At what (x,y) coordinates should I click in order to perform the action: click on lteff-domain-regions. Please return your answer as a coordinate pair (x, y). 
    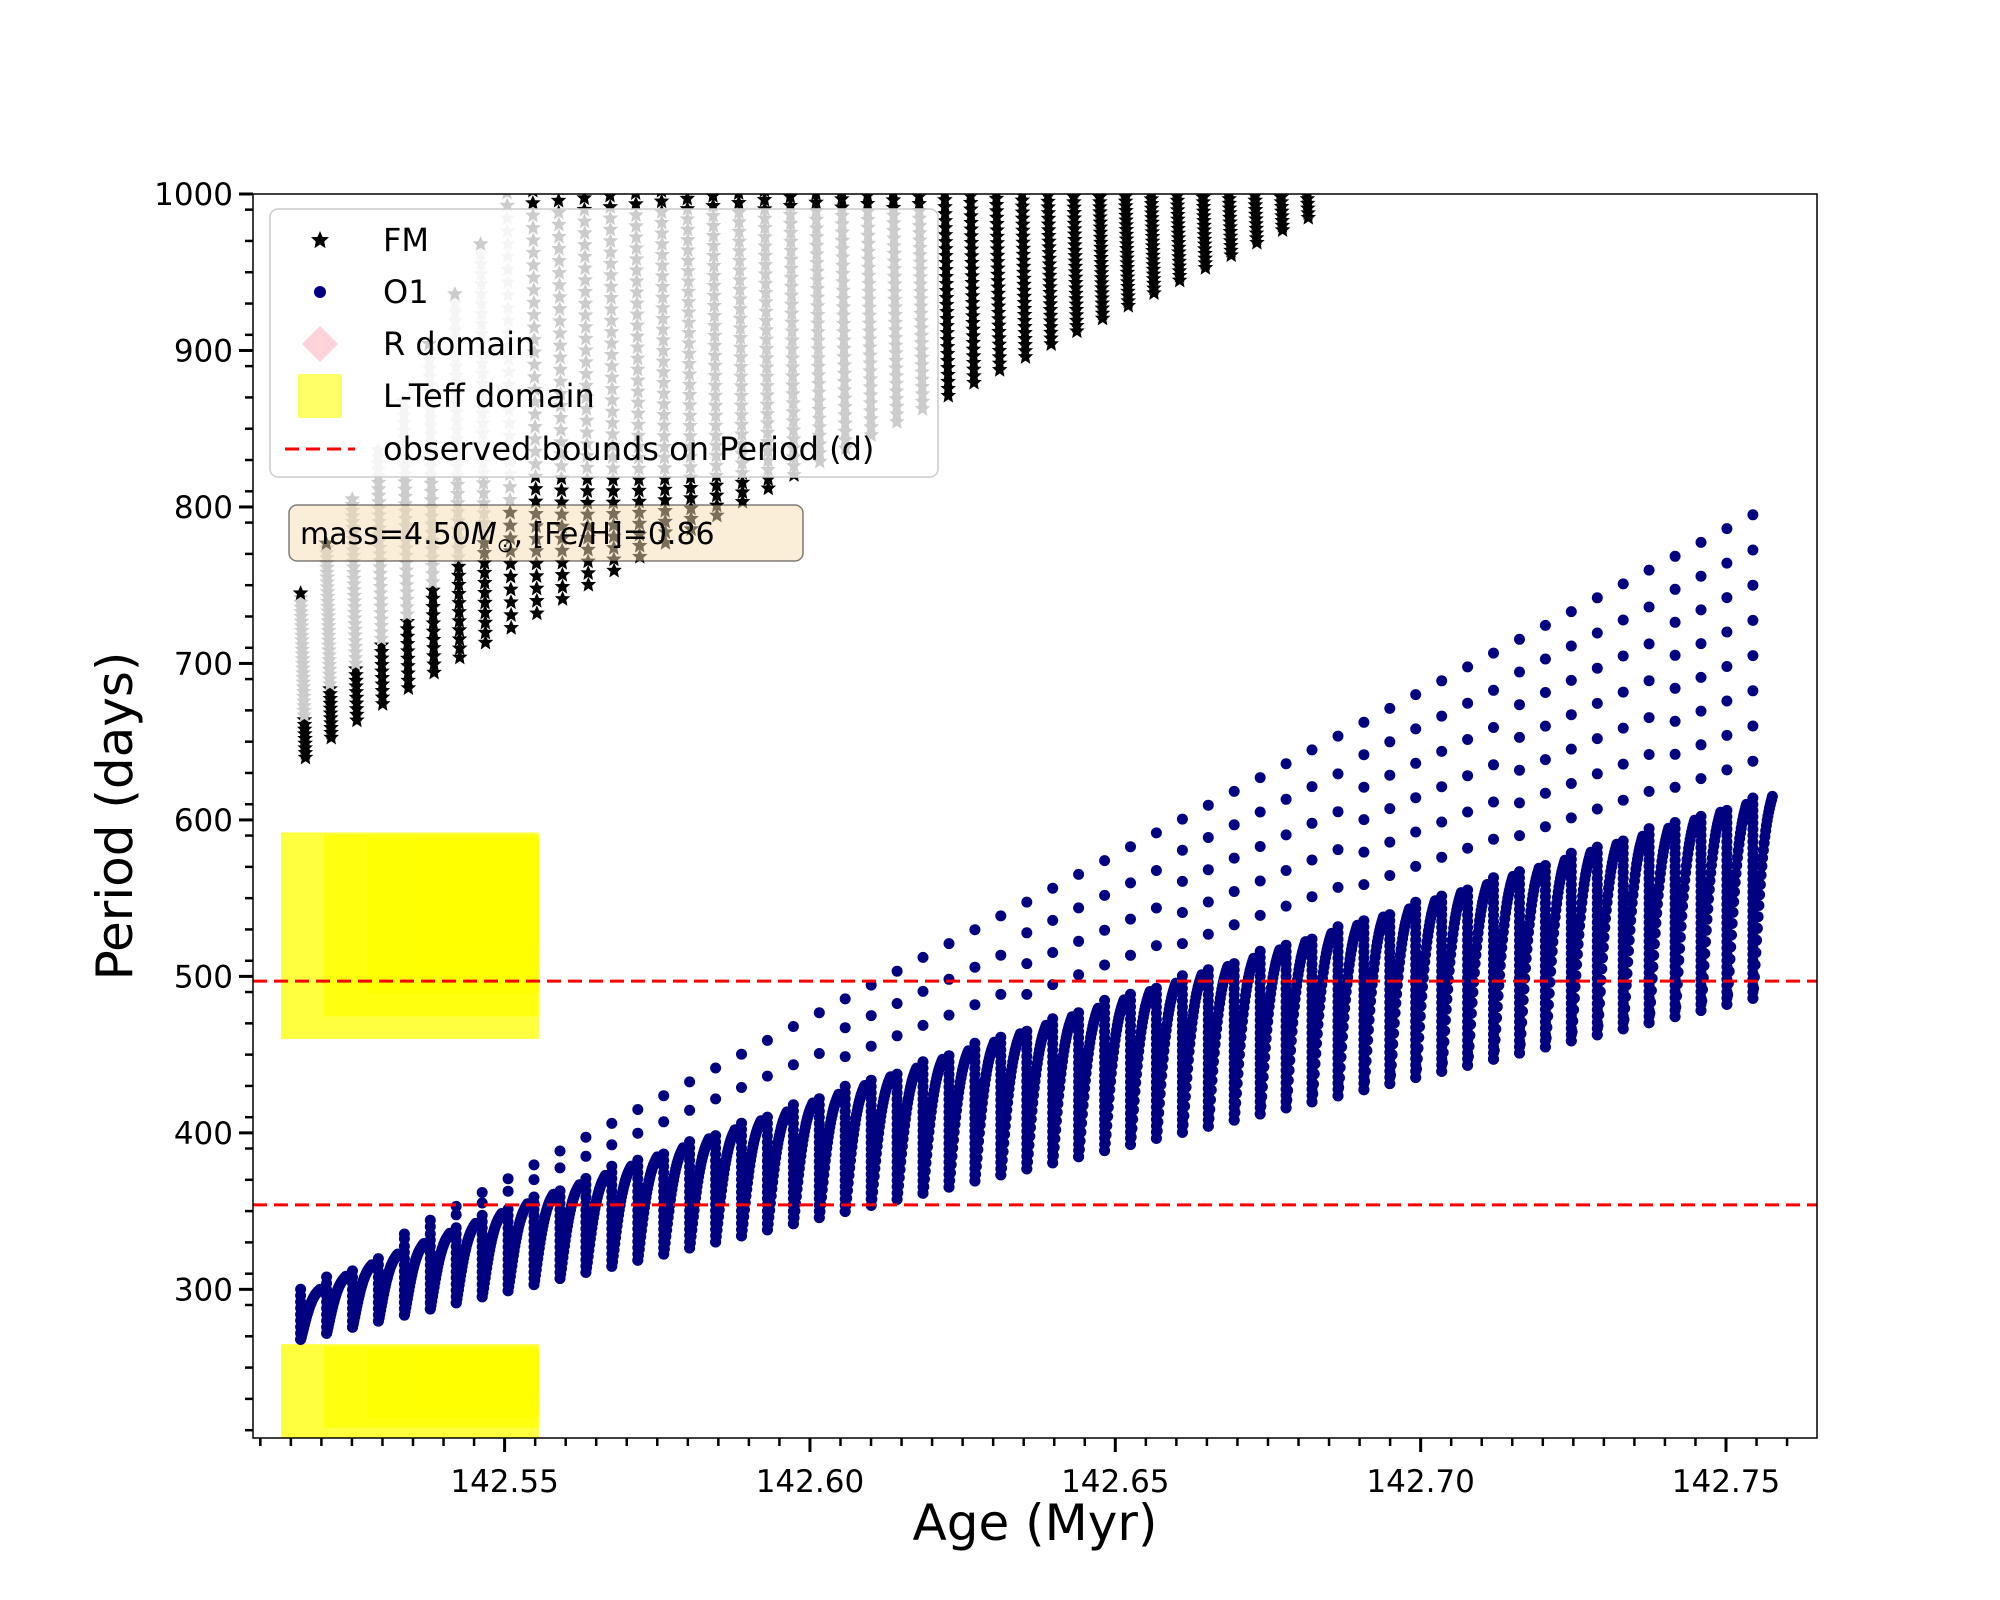
    Looking at the image, I should click on (410, 1135).